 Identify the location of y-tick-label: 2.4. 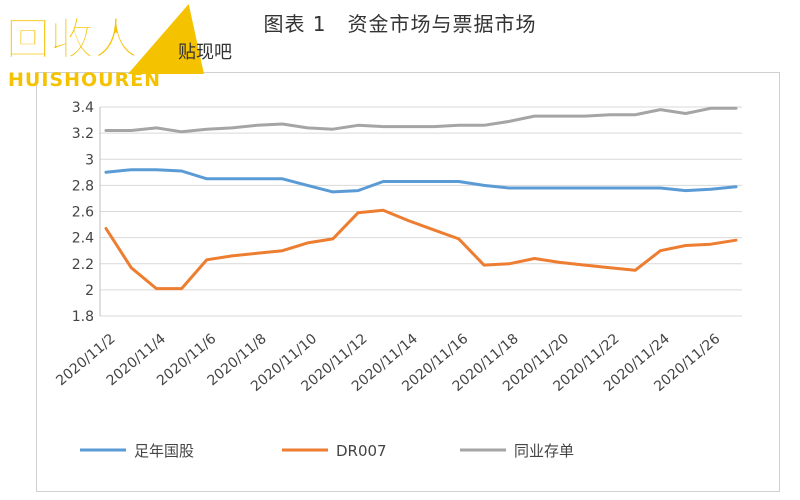
(83, 239).